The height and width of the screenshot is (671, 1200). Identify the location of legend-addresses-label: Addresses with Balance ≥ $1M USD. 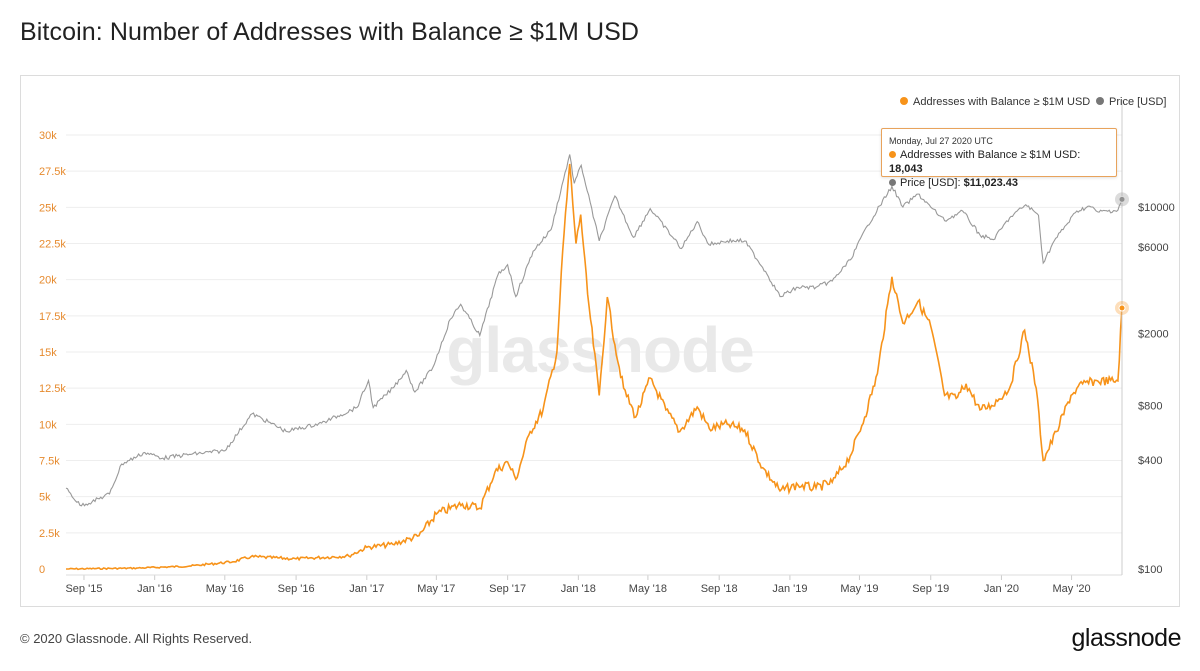
(1001, 102).